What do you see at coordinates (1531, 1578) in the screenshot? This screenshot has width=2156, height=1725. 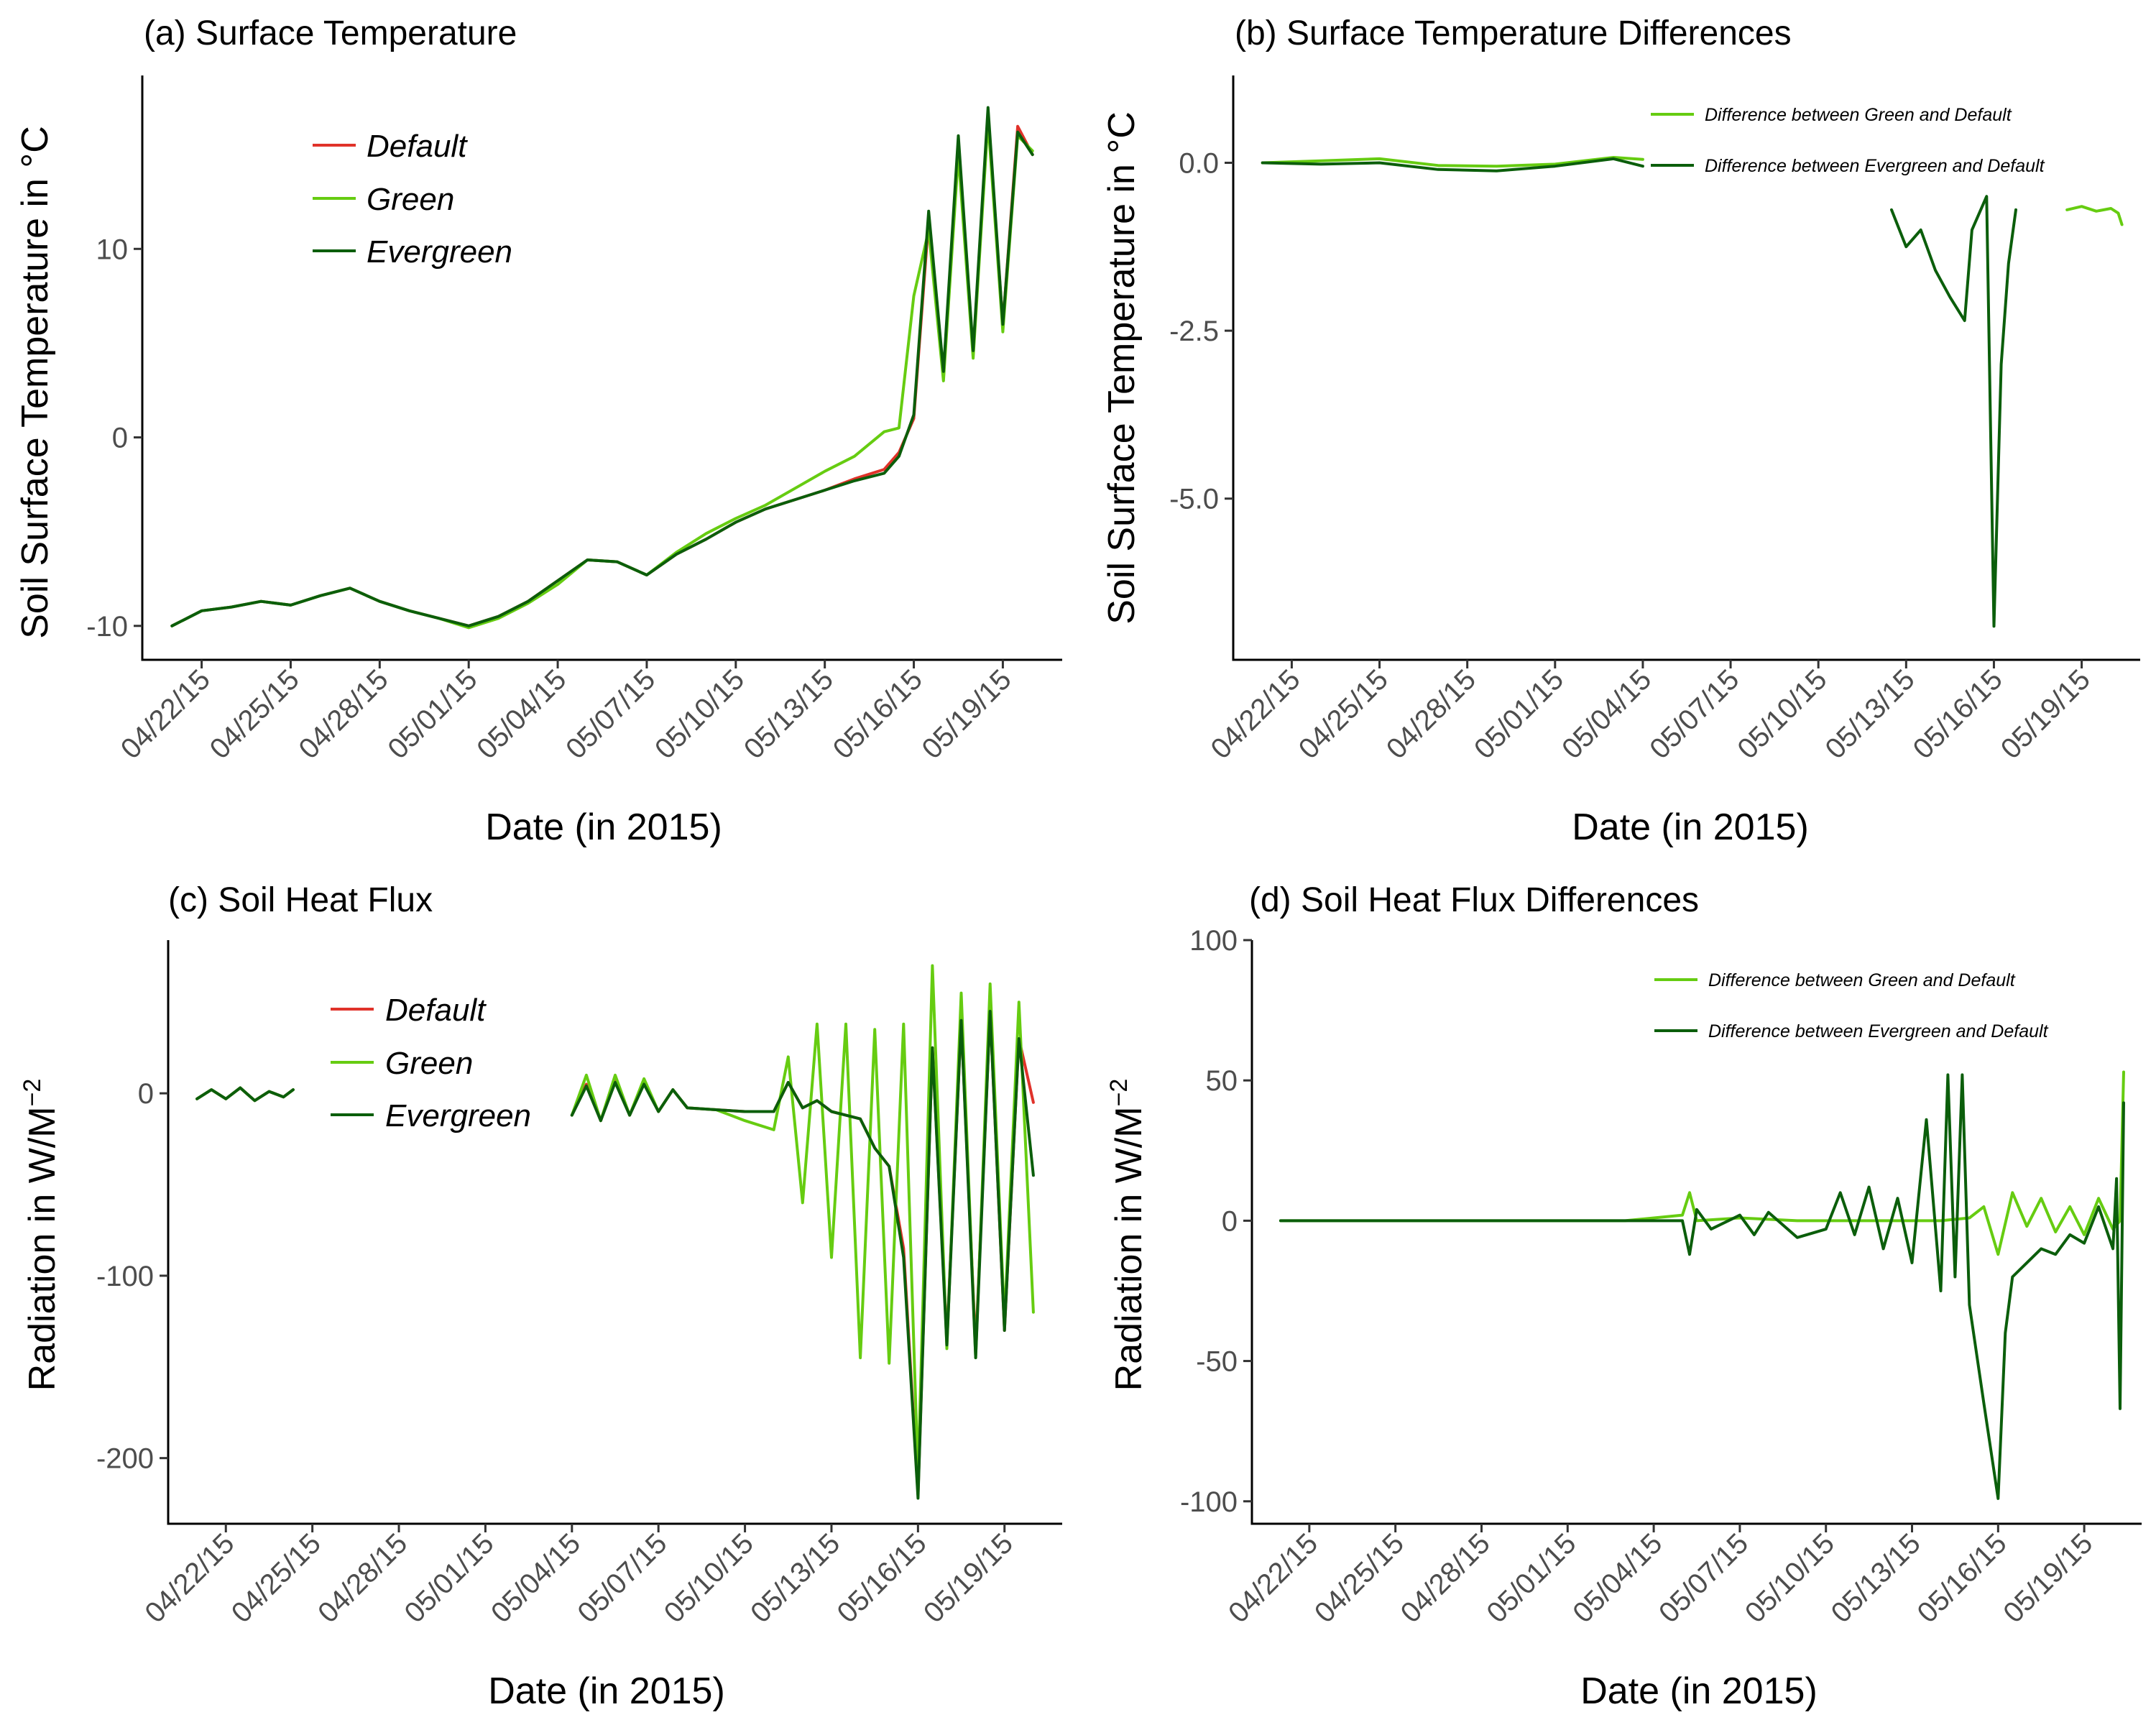 I see `panel-d-xtick-label: 05/01/15` at bounding box center [1531, 1578].